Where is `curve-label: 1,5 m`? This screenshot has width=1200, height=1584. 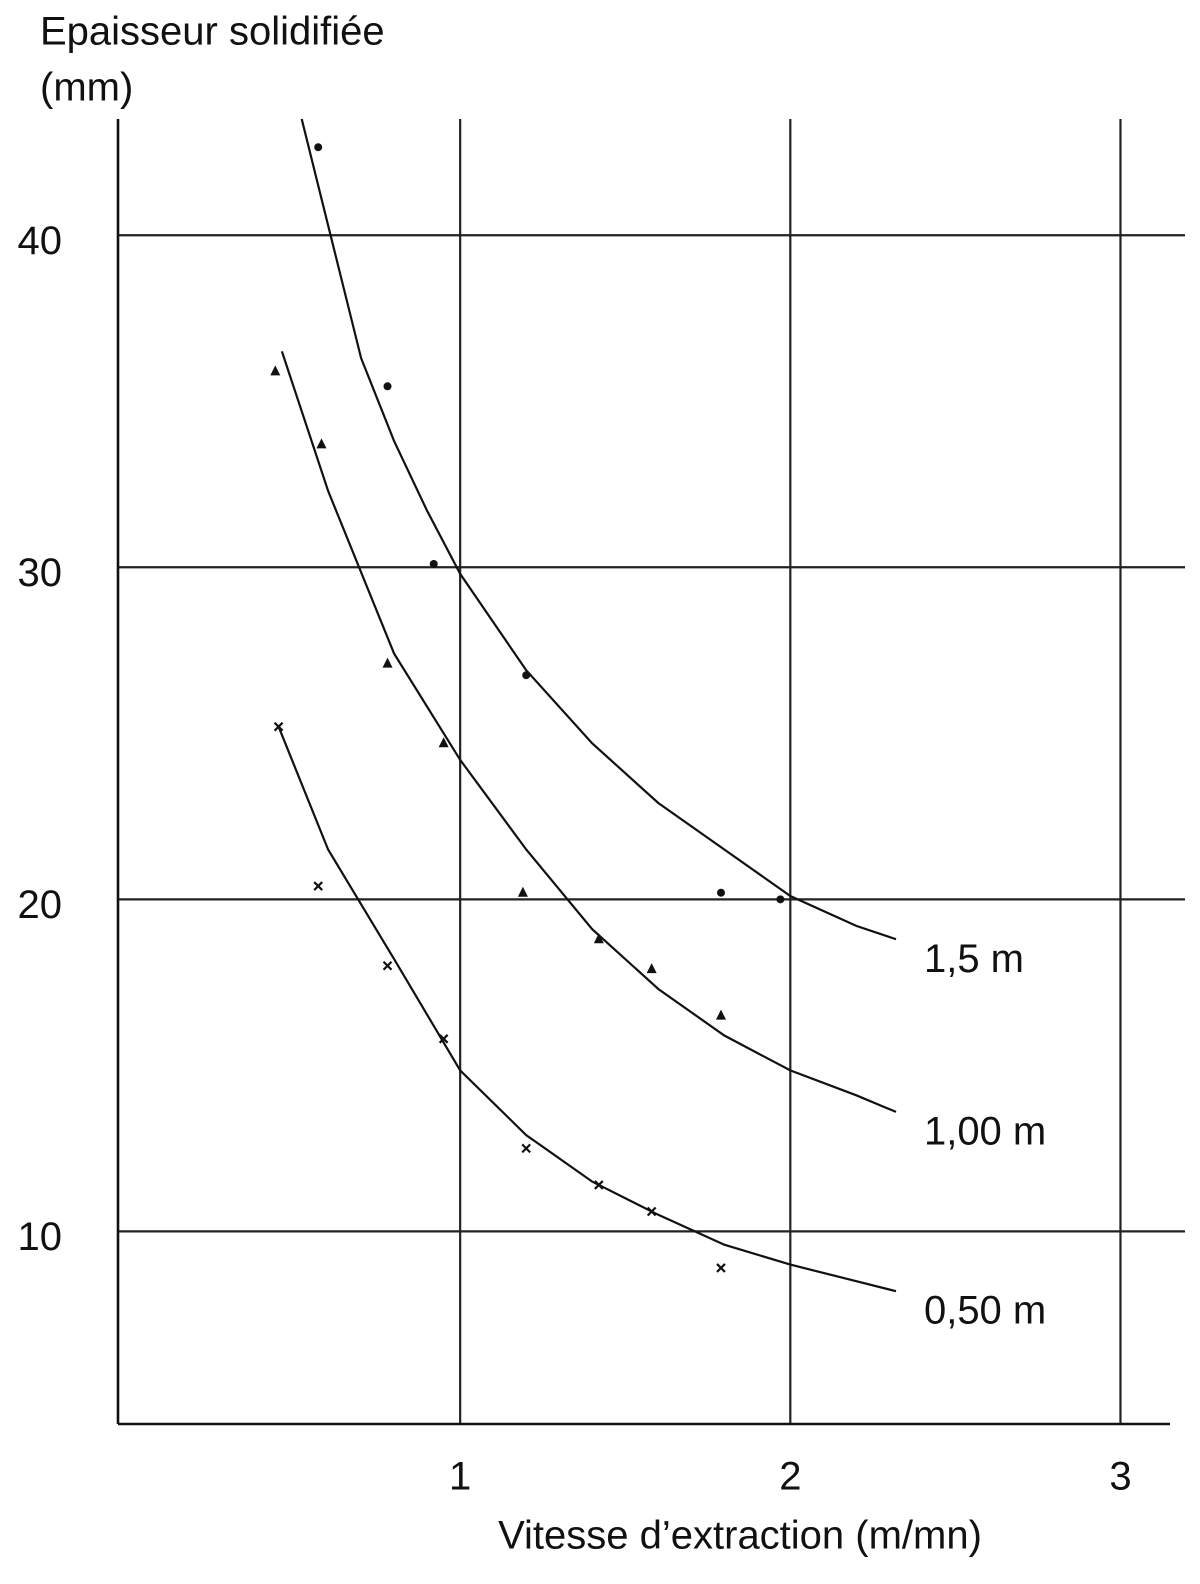
curve-label: 1,5 m is located at coordinates (974, 959).